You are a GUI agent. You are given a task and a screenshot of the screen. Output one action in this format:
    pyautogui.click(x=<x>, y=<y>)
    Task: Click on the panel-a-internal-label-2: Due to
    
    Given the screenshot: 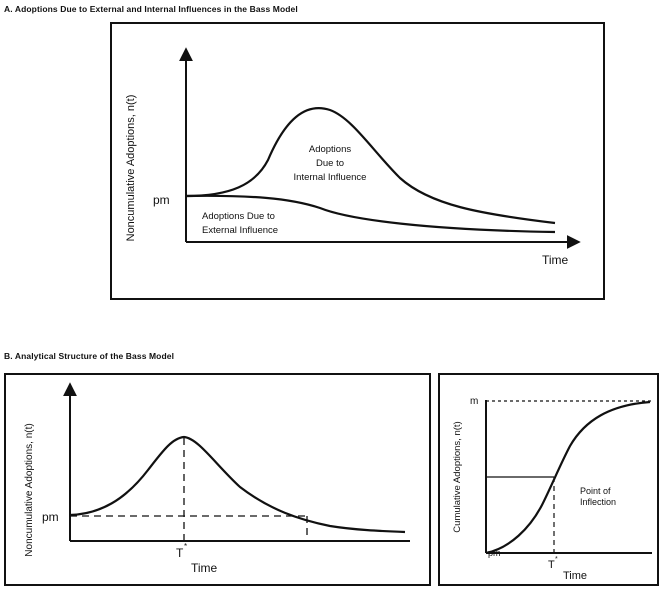 What is the action you would take?
    pyautogui.click(x=330, y=163)
    